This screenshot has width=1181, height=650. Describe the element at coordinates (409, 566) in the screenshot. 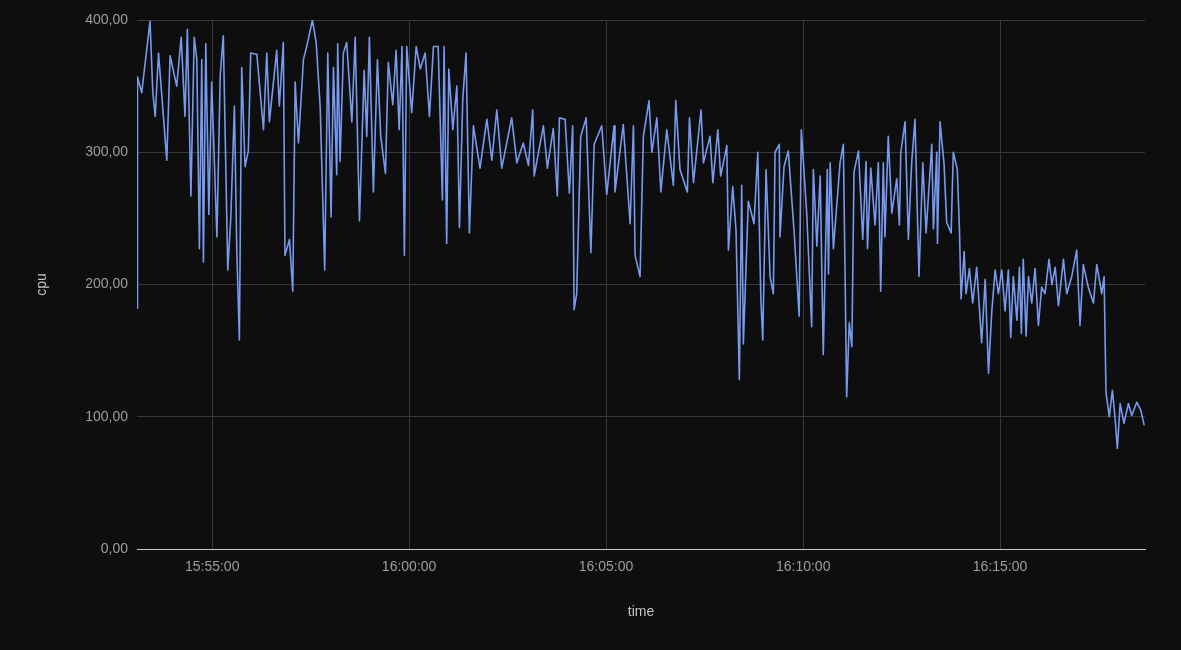

I see `x-tick-label: 16:00:00` at that location.